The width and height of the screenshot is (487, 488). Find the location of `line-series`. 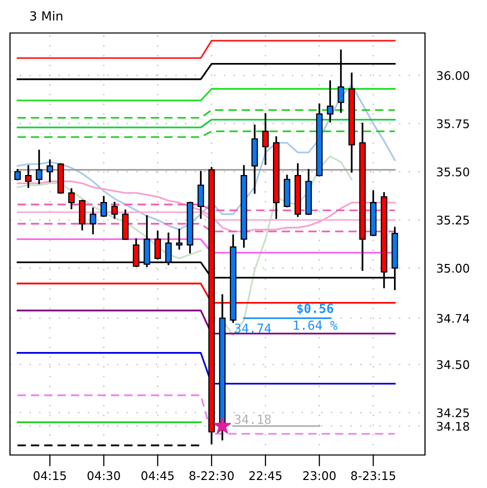

line-series is located at coordinates (206, 206).